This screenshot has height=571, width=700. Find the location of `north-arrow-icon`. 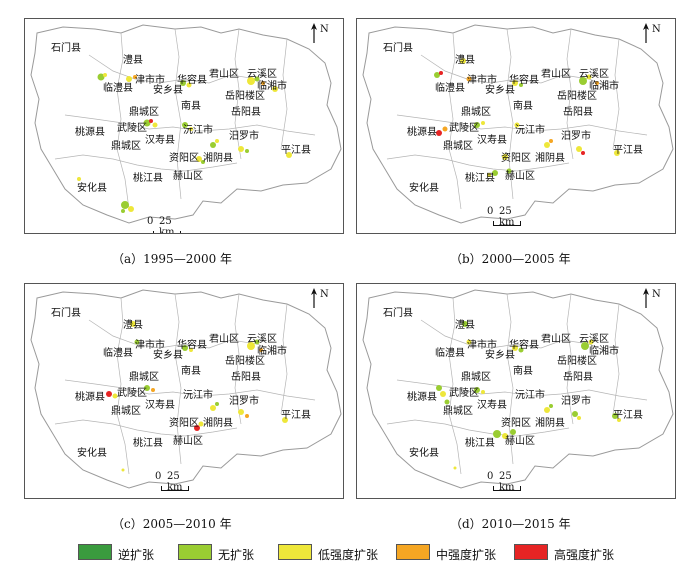

north-arrow-icon is located at coordinates (646, 33).